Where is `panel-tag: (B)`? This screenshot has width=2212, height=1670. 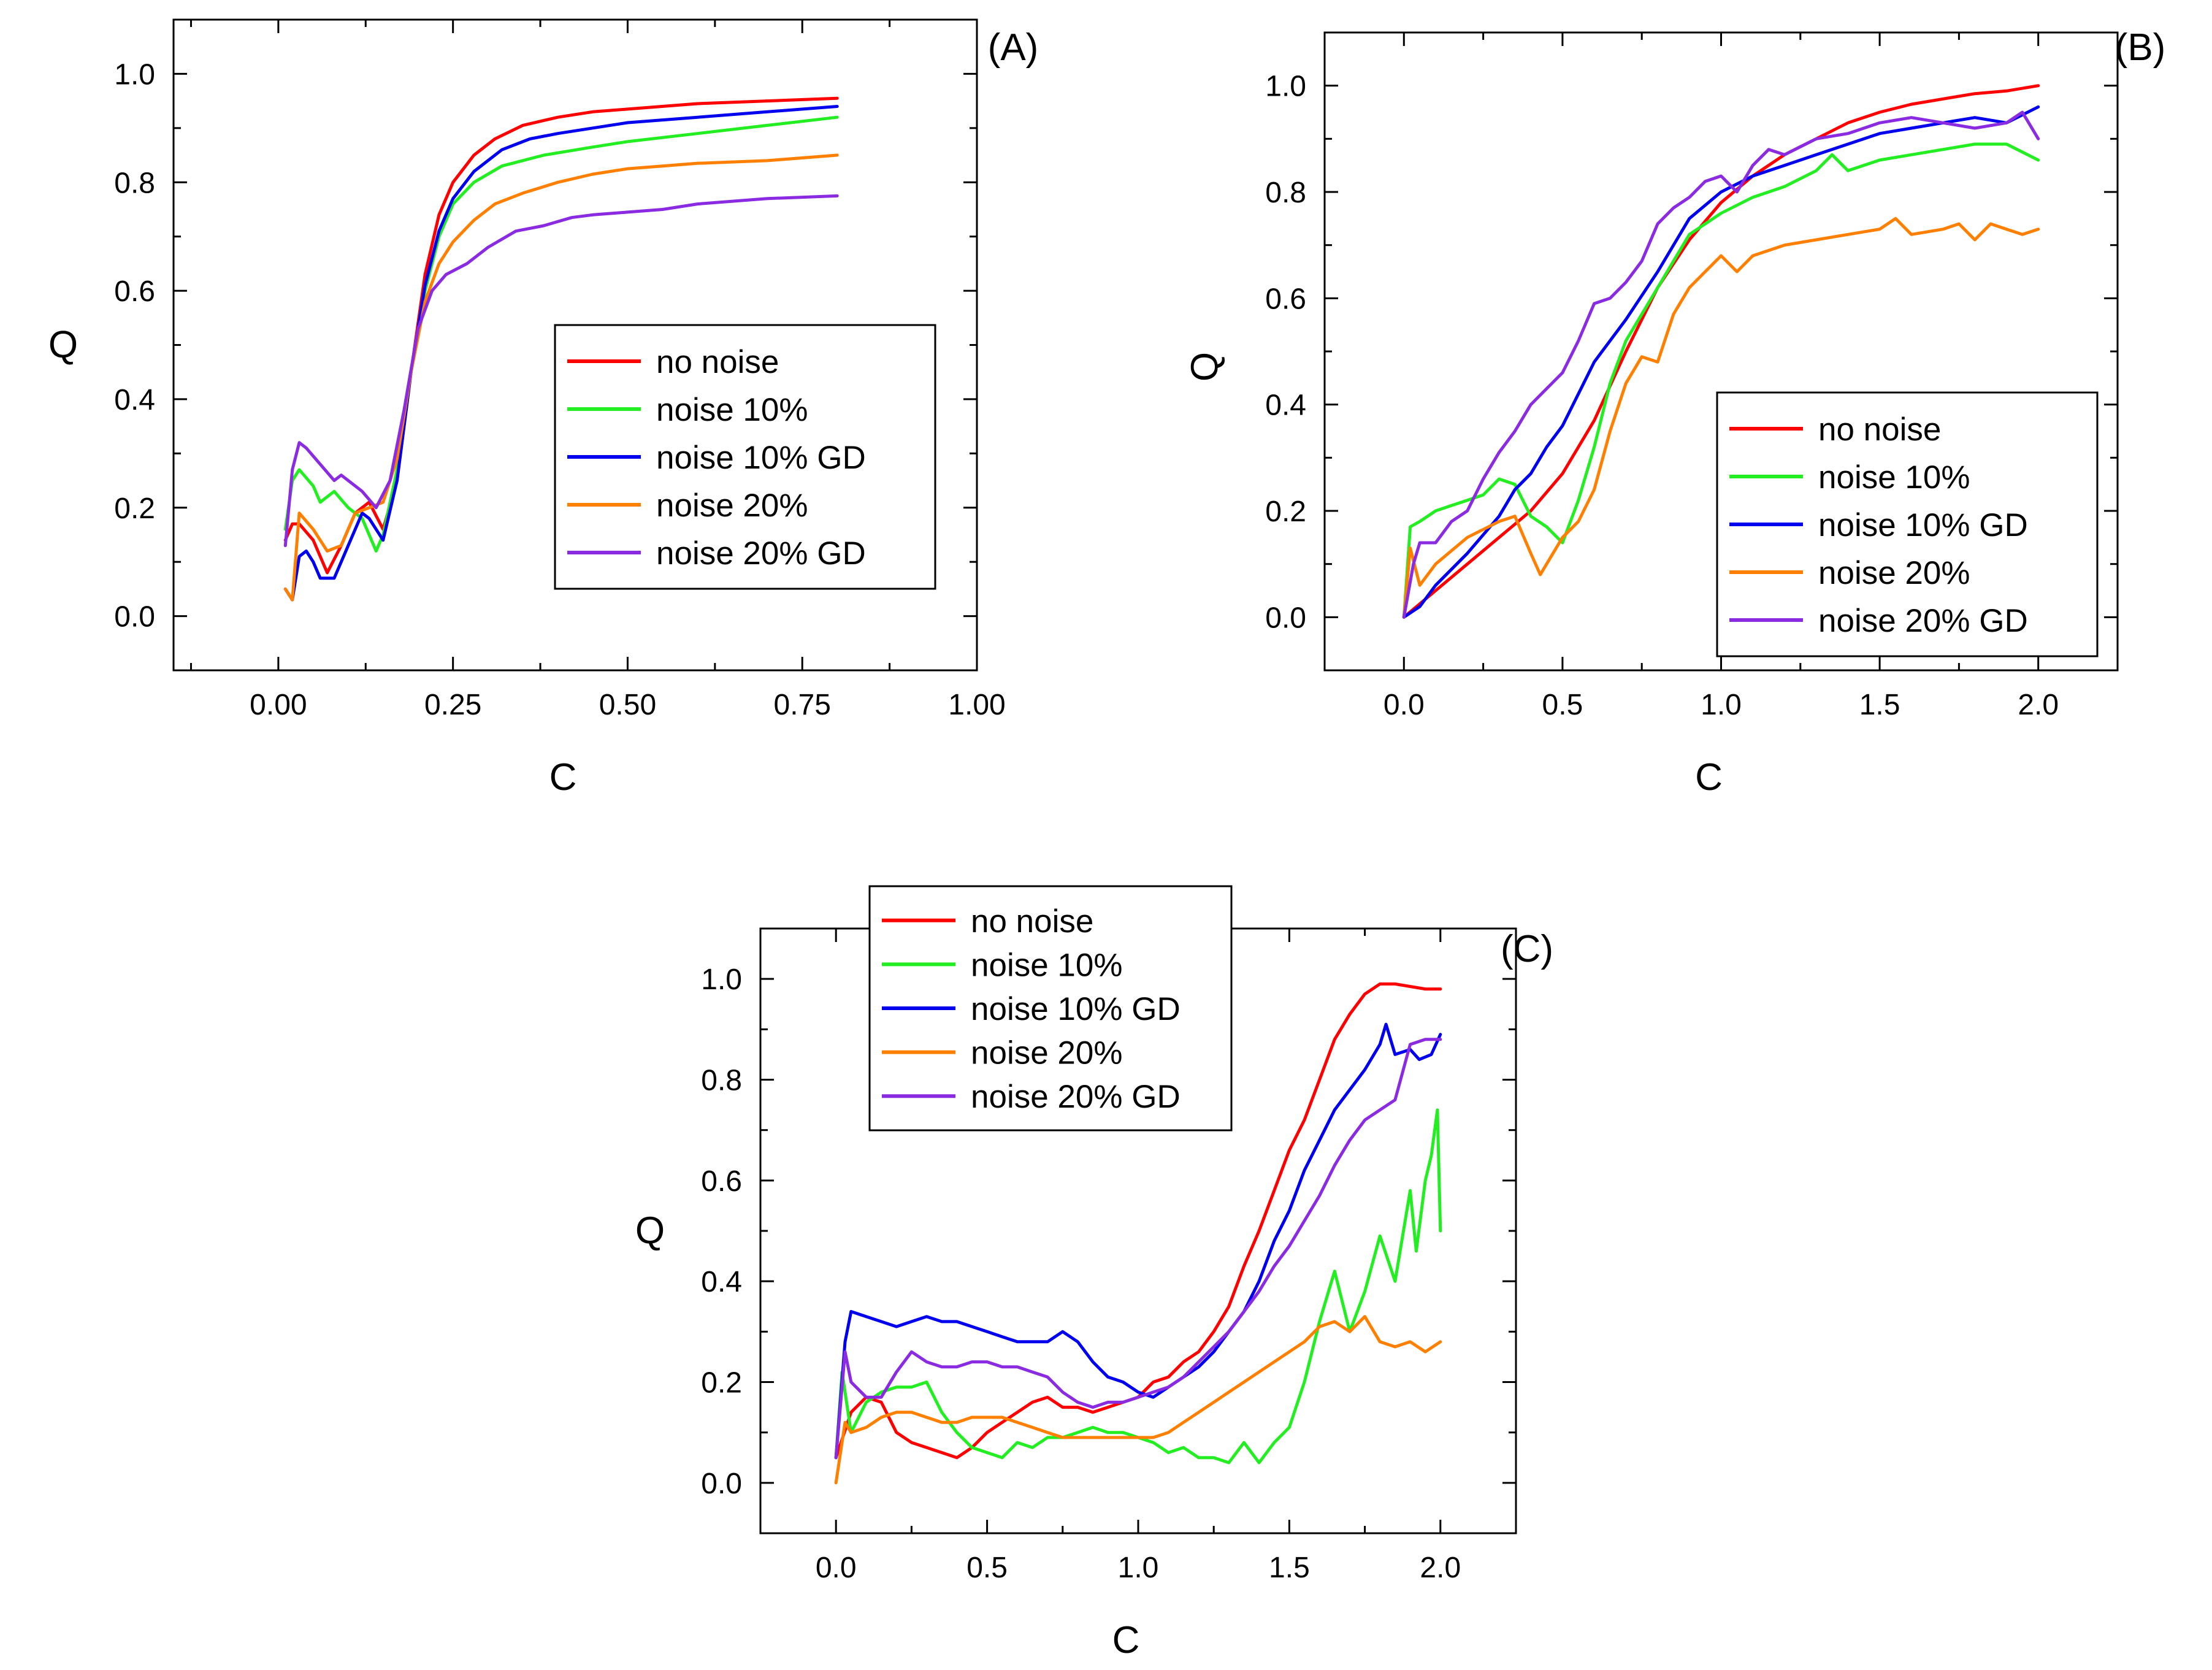 panel-tag: (B) is located at coordinates (2140, 47).